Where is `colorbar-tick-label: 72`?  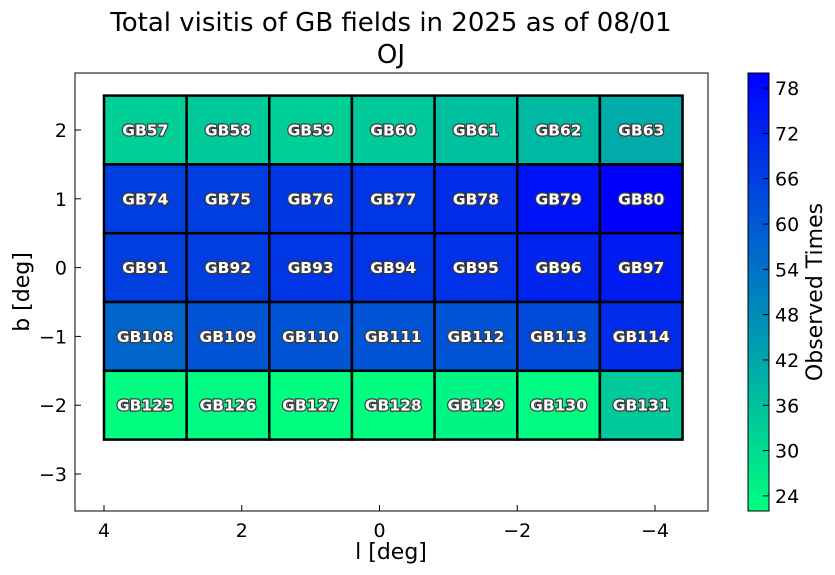 colorbar-tick-label: 72 is located at coordinates (787, 134).